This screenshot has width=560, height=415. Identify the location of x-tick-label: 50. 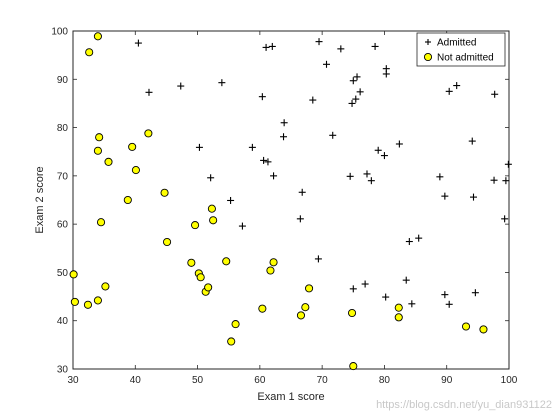
(198, 380).